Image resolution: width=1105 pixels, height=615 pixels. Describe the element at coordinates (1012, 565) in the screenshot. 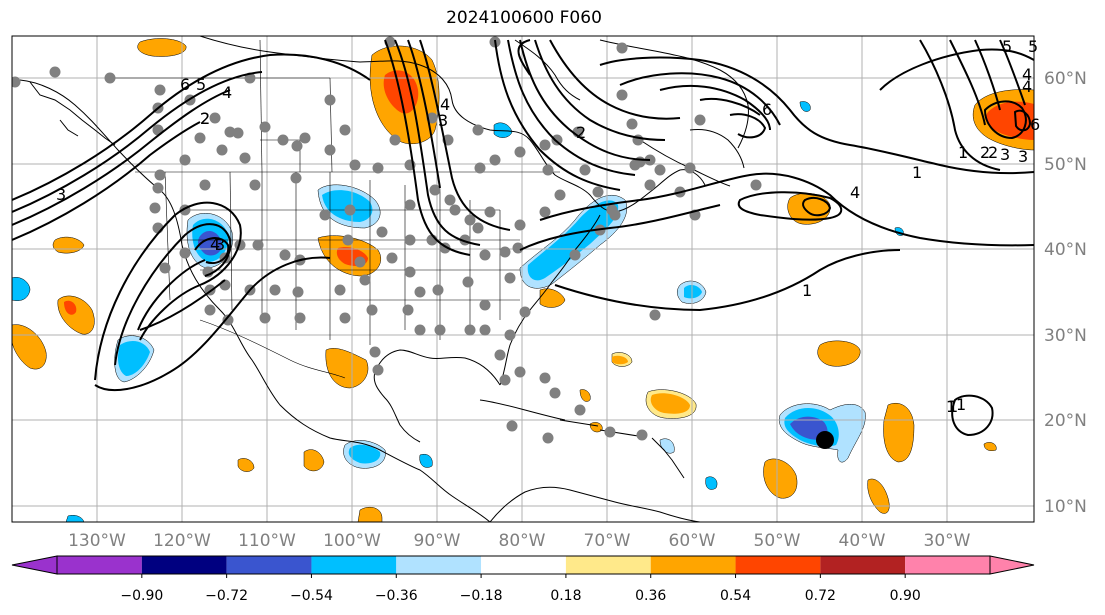

I see `colorbar-arrow-high` at that location.